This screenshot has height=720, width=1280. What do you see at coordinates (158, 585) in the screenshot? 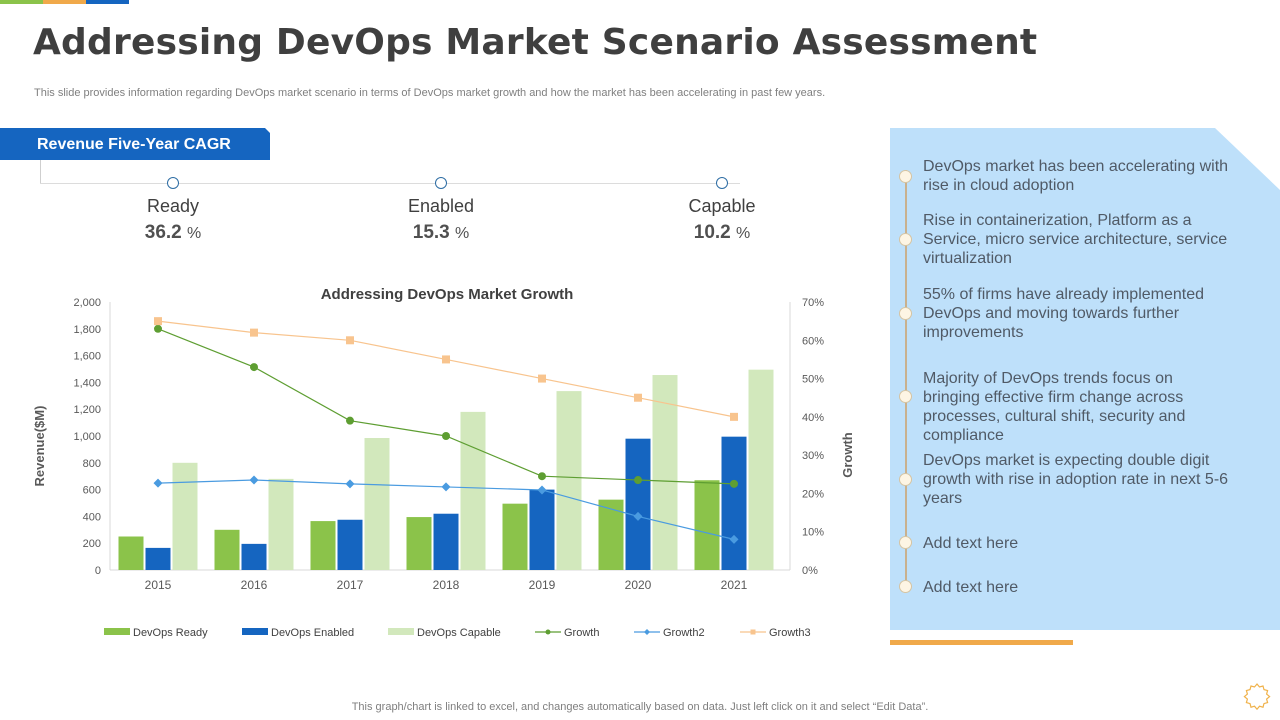
I see `x-tick-label: 2015` at bounding box center [158, 585].